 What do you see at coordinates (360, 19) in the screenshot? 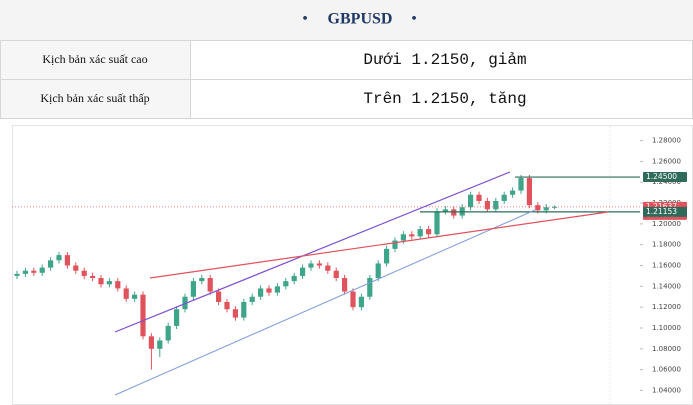
I see `header-title: GBPUSD` at bounding box center [360, 19].